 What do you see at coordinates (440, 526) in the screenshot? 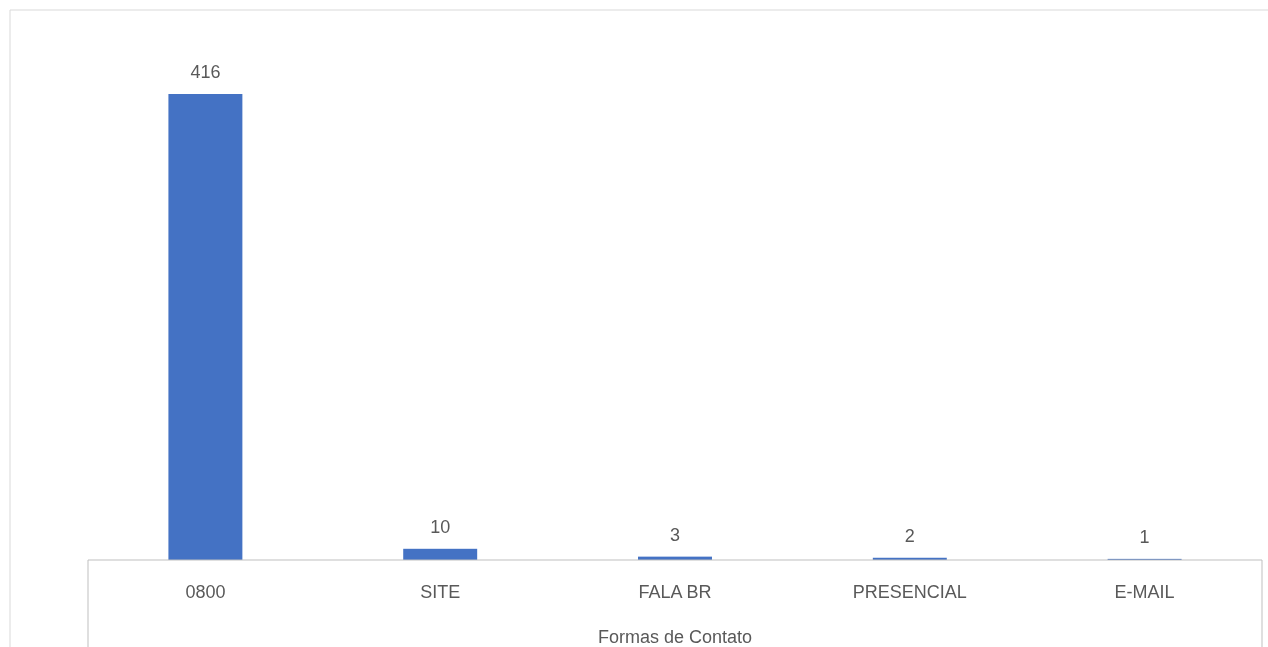
I see `data-label: 10` at bounding box center [440, 526].